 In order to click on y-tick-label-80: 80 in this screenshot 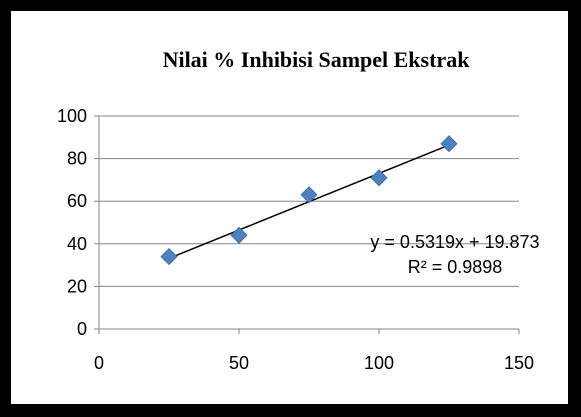, I will do `click(77, 159)`.